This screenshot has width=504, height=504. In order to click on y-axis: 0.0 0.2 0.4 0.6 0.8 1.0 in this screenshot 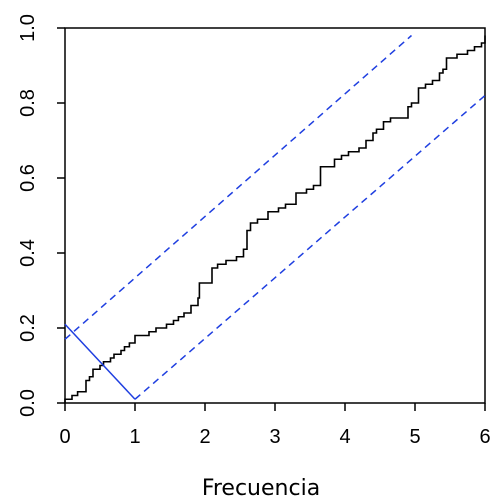, I will do `click(41, 215)`.